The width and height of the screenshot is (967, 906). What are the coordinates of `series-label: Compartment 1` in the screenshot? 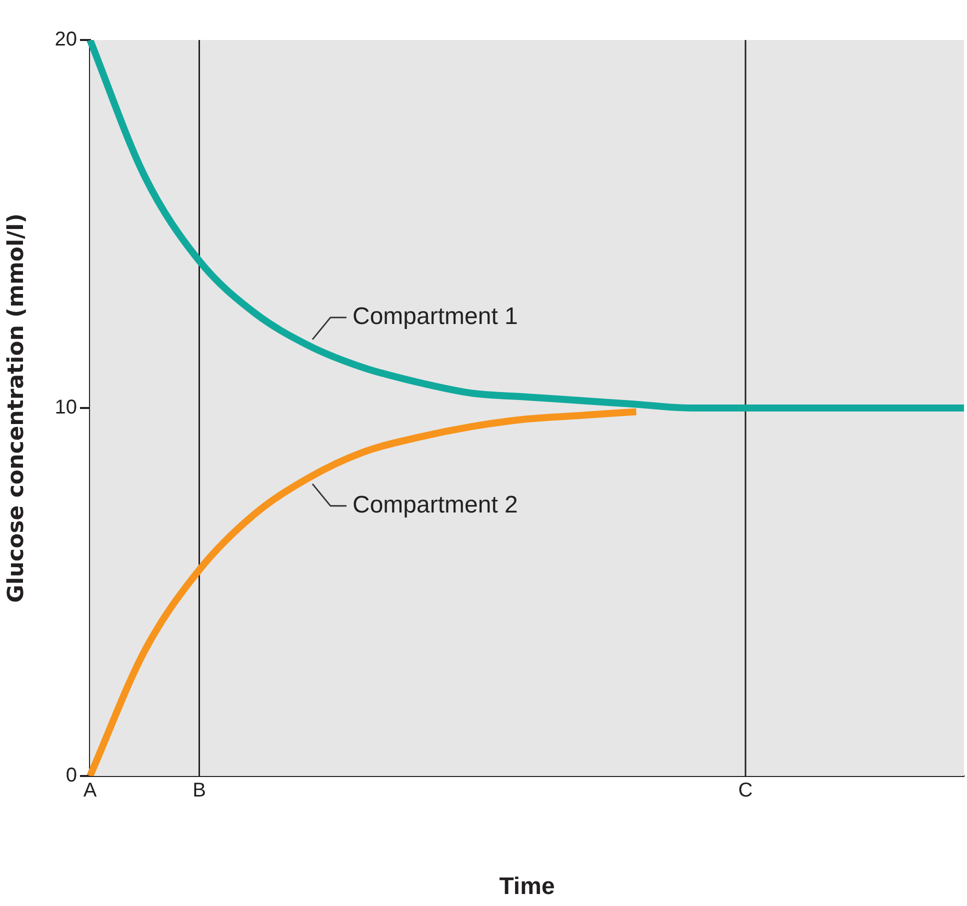 It's located at (435, 316).